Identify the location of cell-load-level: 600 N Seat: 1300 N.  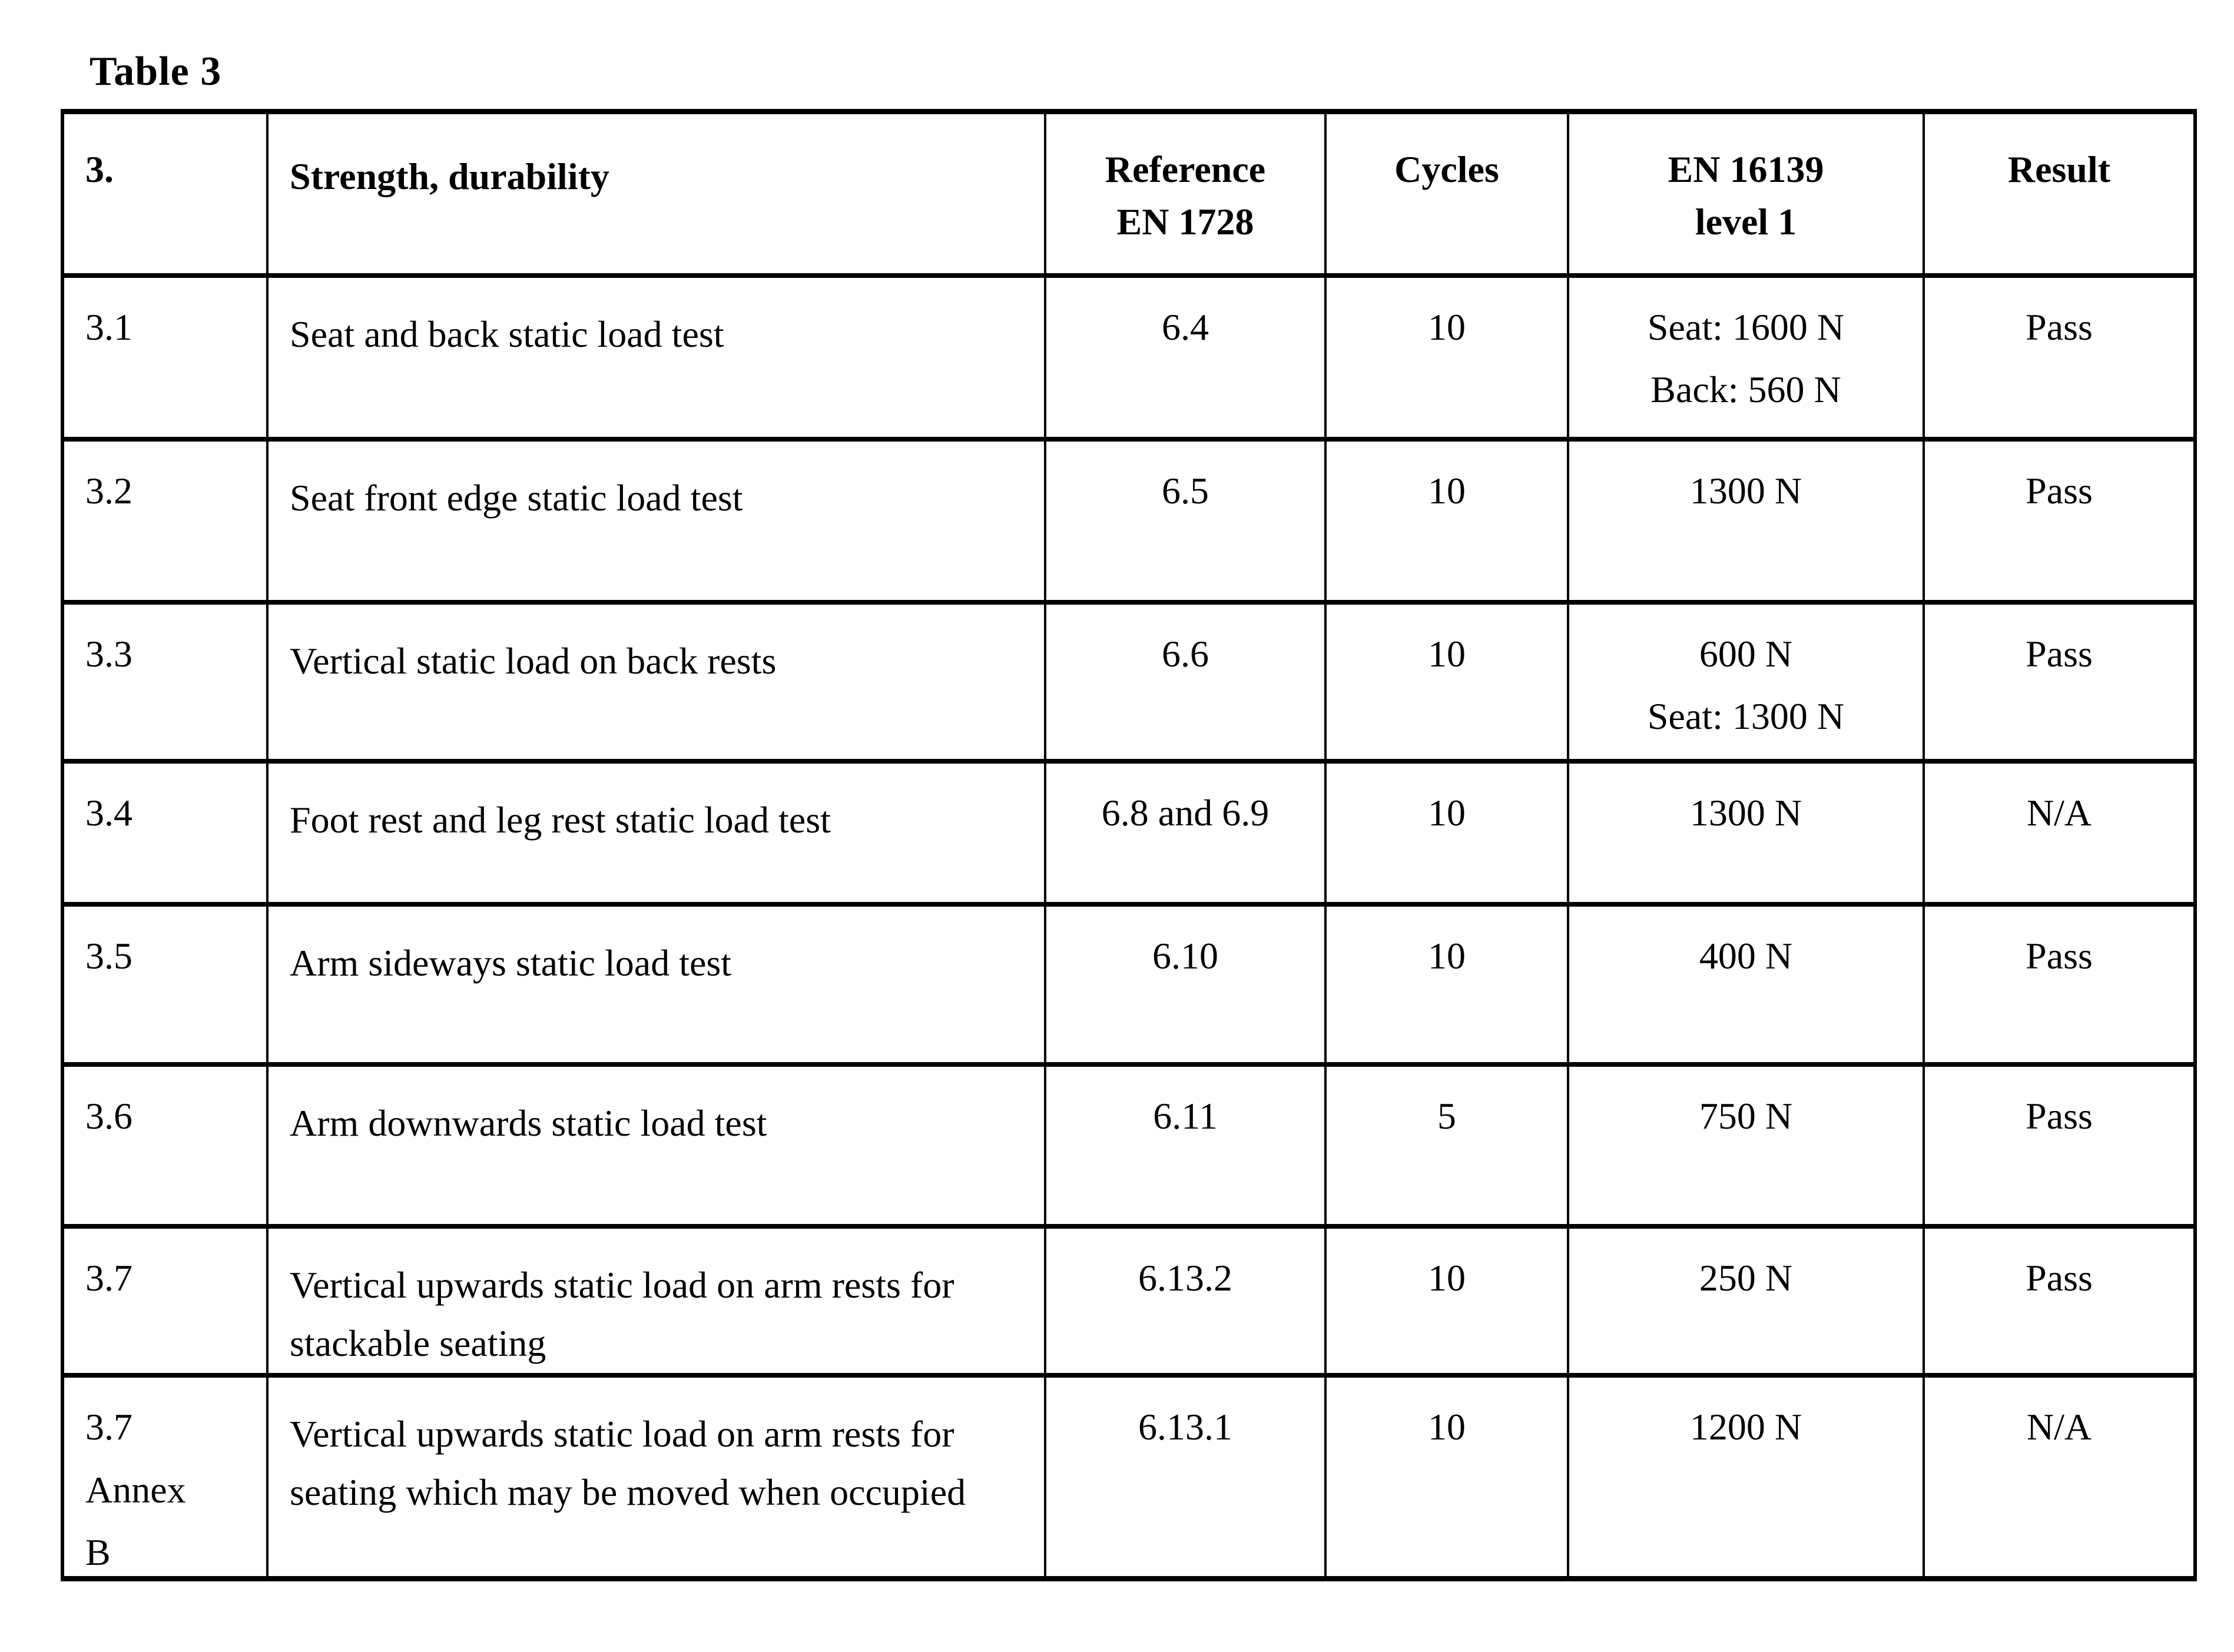
(1746, 683).